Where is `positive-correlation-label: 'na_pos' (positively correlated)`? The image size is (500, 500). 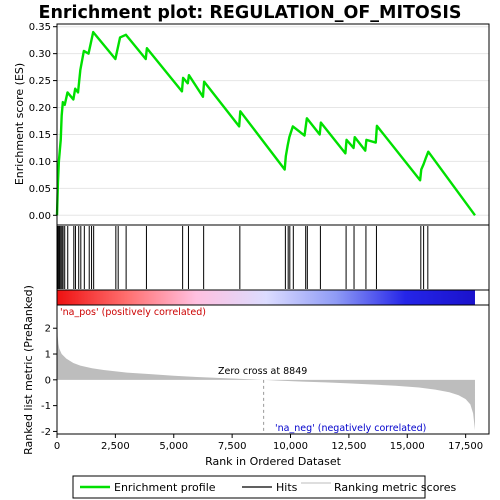
positive-correlation-label: 'na_pos' (positively correlated) is located at coordinates (133, 312).